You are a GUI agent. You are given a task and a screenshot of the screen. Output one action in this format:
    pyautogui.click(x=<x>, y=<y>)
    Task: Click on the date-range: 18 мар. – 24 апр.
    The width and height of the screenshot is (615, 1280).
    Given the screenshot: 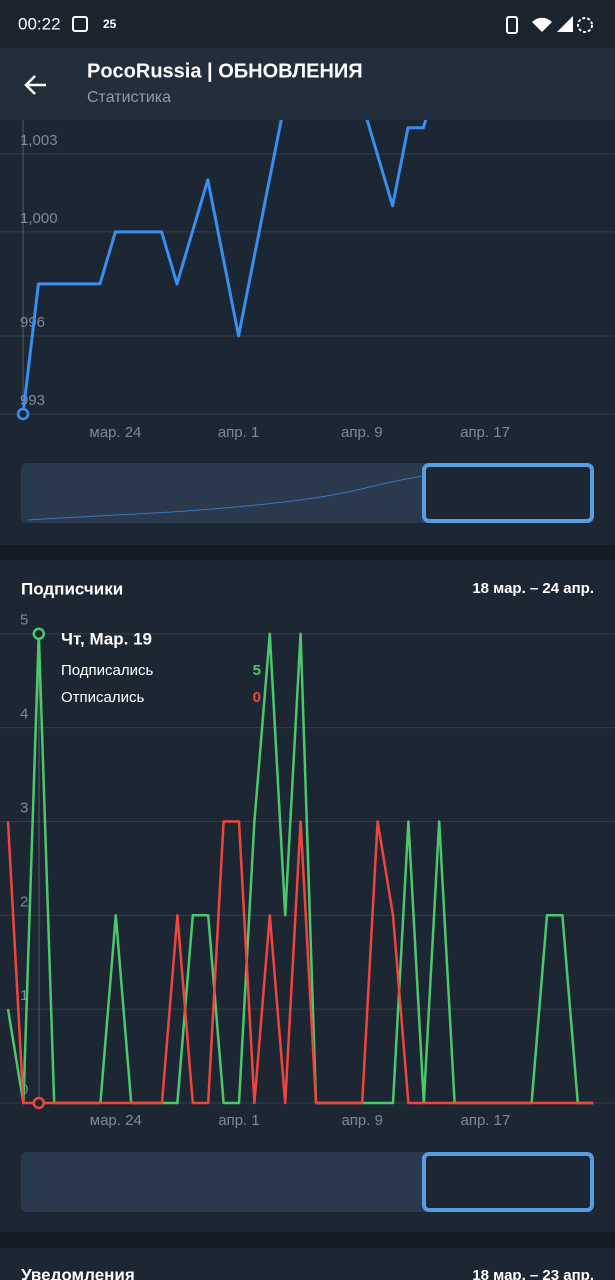 What is the action you would take?
    pyautogui.click(x=533, y=588)
    